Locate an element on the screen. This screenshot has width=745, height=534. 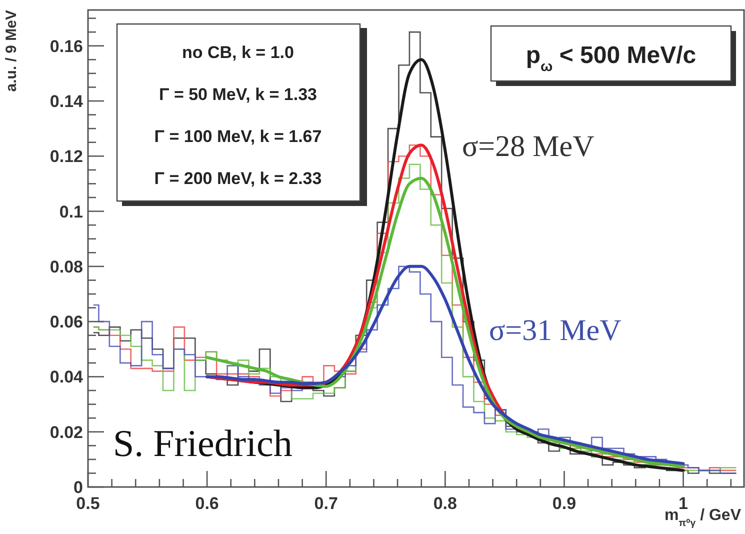
annotation: Γ = 100 MeV, k = 1.67 is located at coordinates (238, 136).